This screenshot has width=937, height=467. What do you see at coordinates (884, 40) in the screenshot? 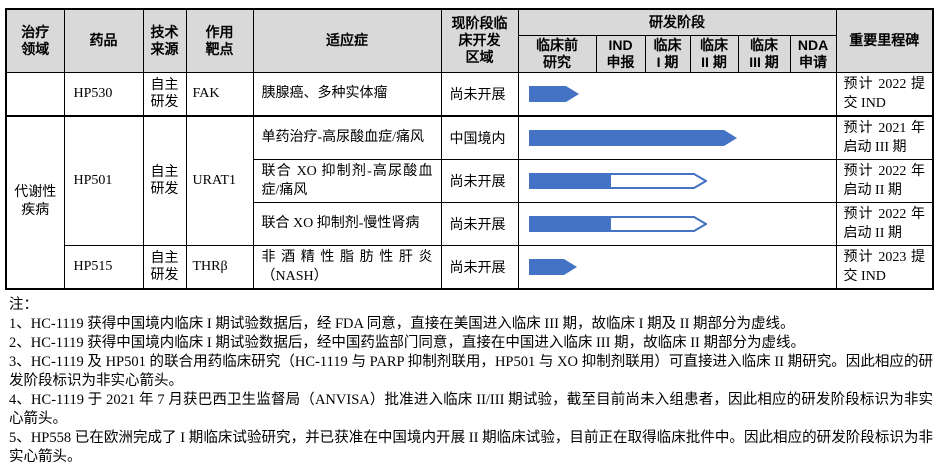
I see `header-milestone: 重要里程碑` at bounding box center [884, 40].